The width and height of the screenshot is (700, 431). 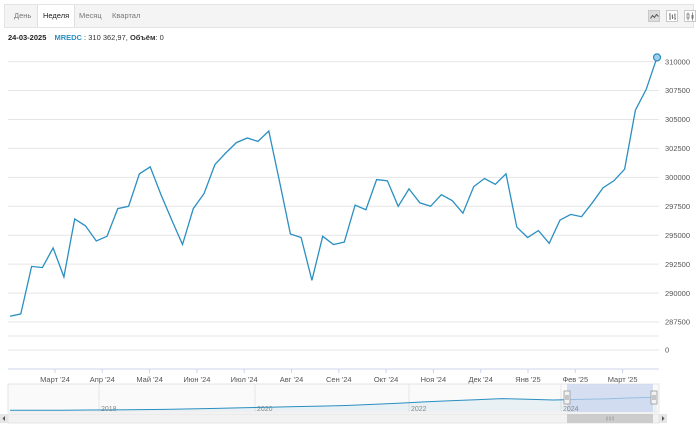 What do you see at coordinates (27, 37) in the screenshot?
I see `readout-date: 24-03-2025` at bounding box center [27, 37].